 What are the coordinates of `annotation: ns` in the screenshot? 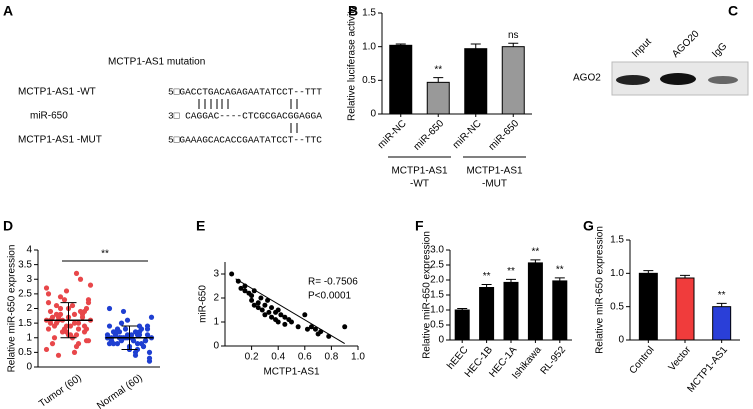 It's located at (513, 35).